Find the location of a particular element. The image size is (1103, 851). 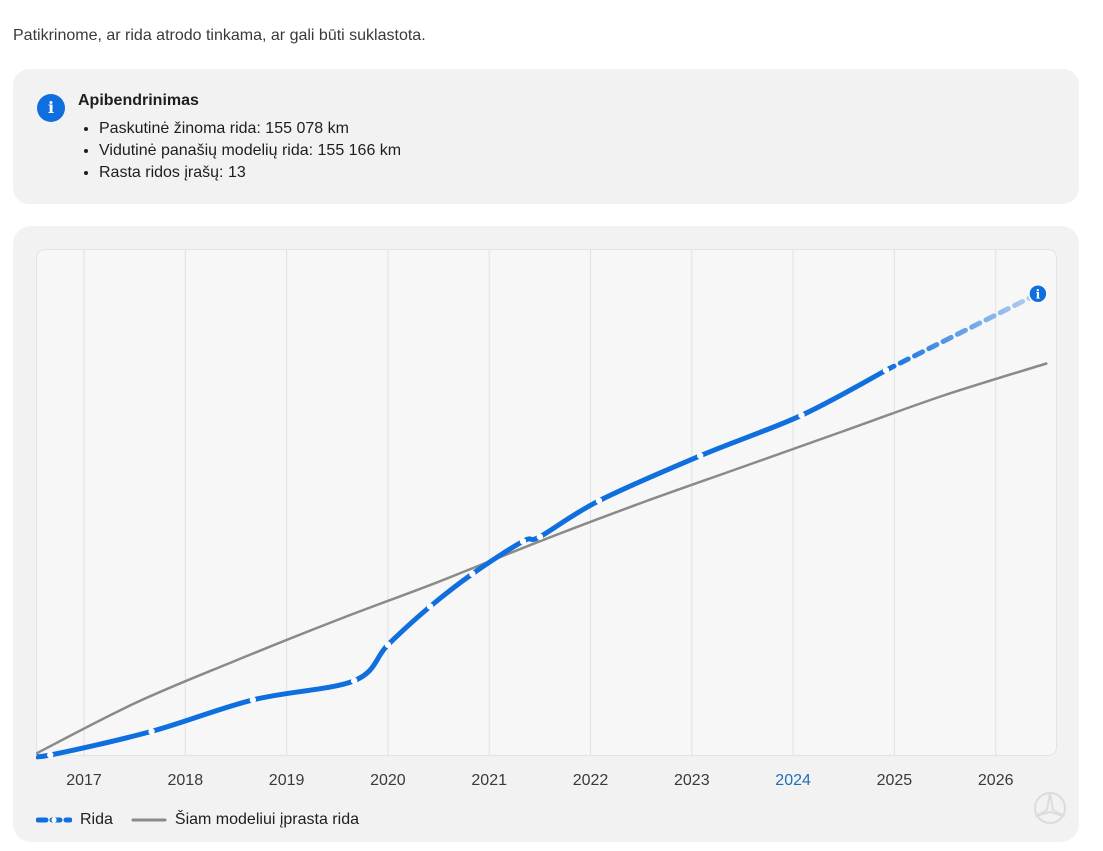

svg-text: i is located at coordinates (1038, 294).